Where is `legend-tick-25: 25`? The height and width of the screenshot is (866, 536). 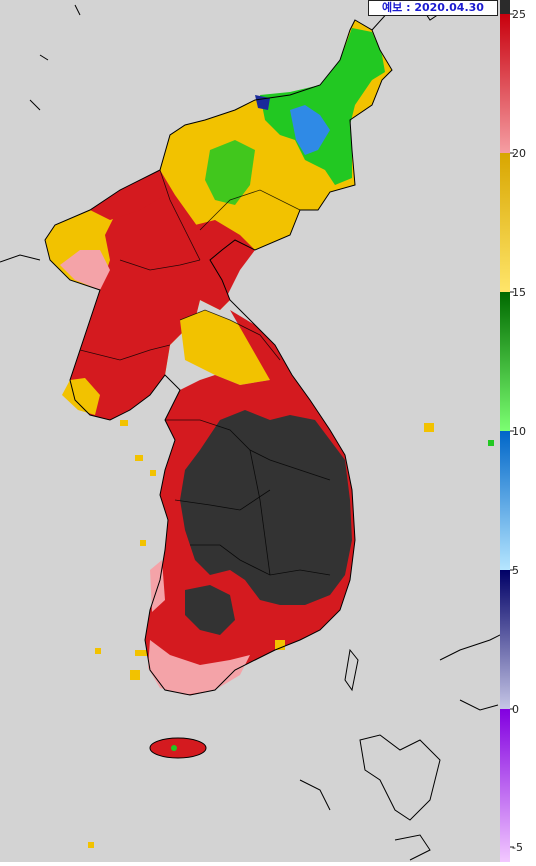 legend-tick-25: 25 is located at coordinates (519, 14).